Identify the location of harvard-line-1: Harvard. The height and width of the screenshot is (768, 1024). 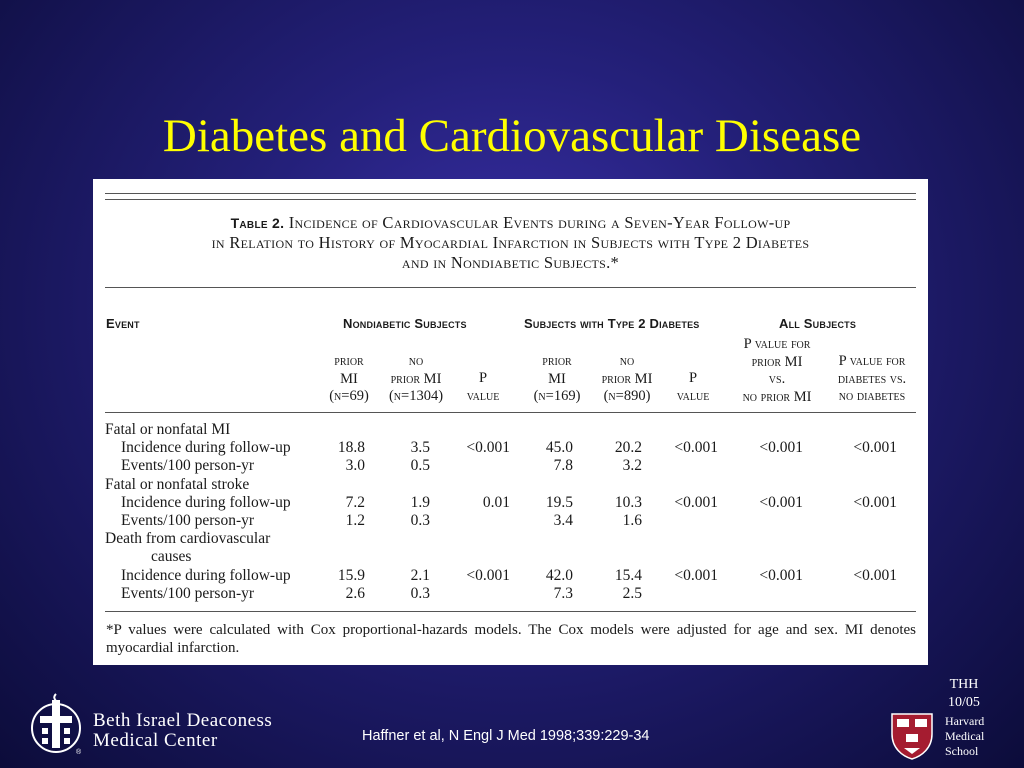
(965, 721).